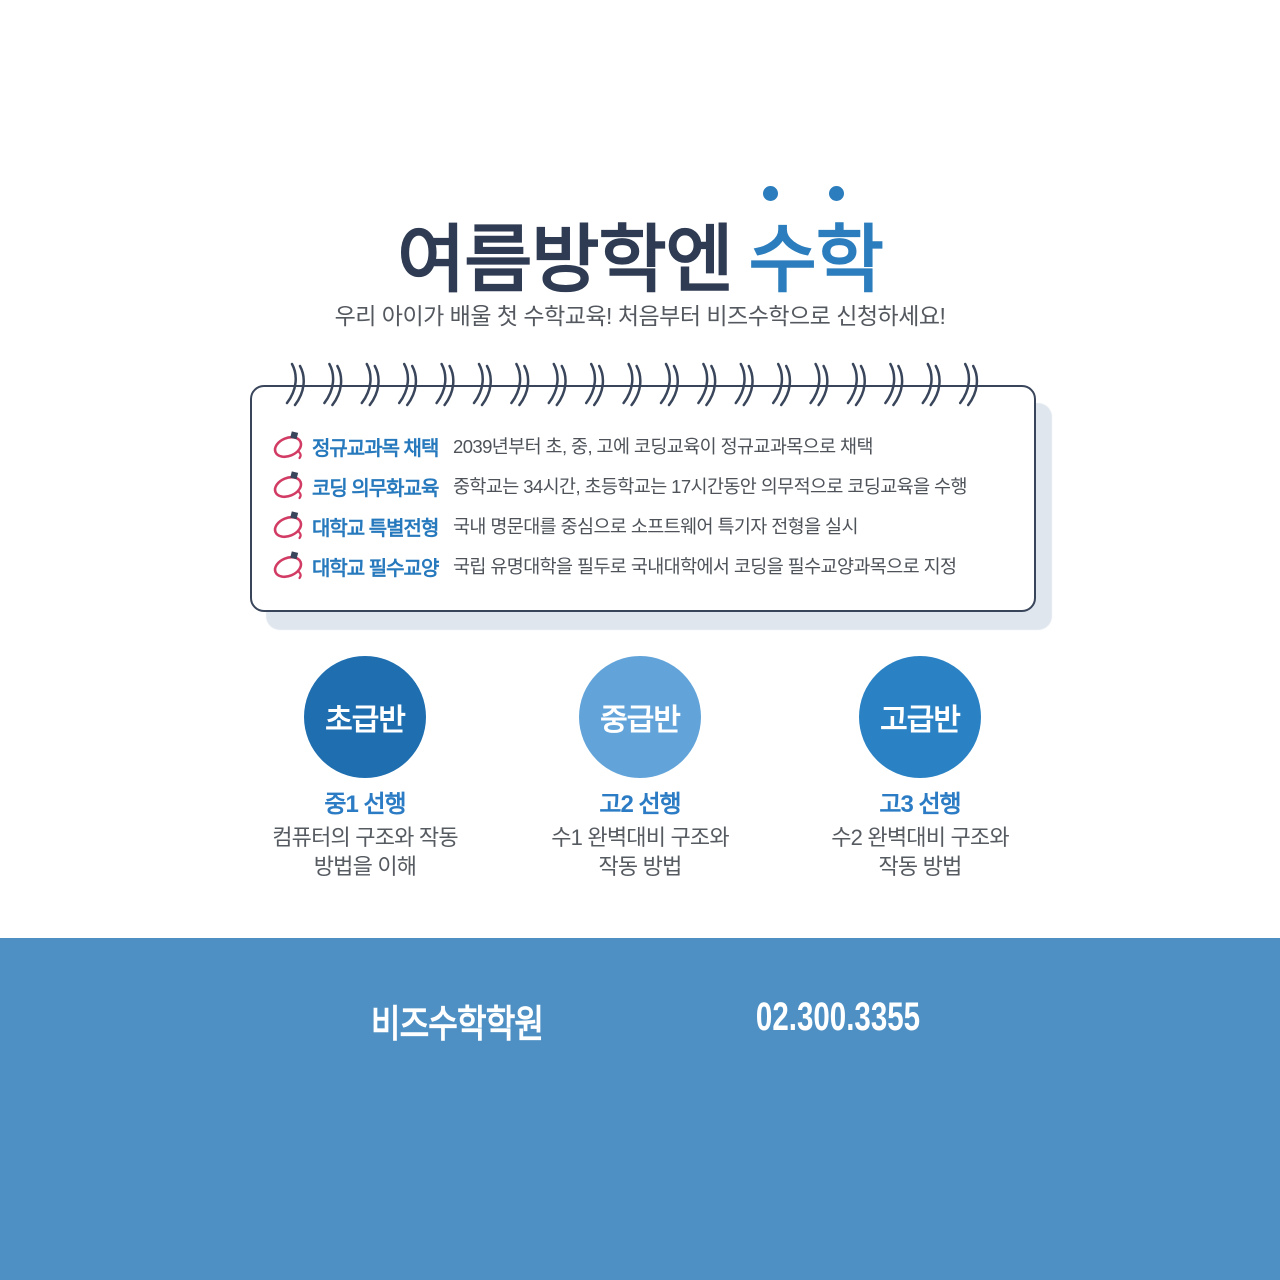 The image size is (1280, 1280). What do you see at coordinates (663, 446) in the screenshot?
I see `notice-description: 2039년부터 초, 중, 고에 코딩교육이 정규교과목으로 채택` at bounding box center [663, 446].